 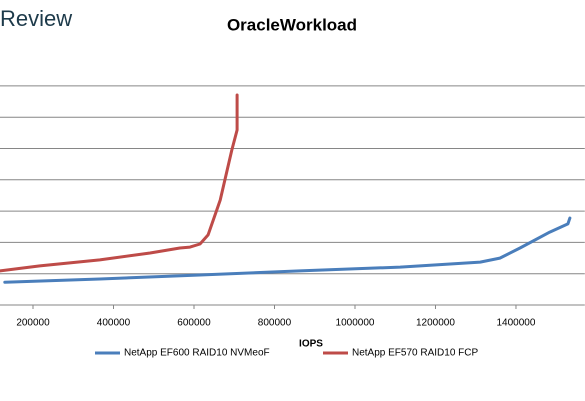 I want to click on legend-label: NetApp EF600 RAID10 NVMeoF, so click(x=197, y=353).